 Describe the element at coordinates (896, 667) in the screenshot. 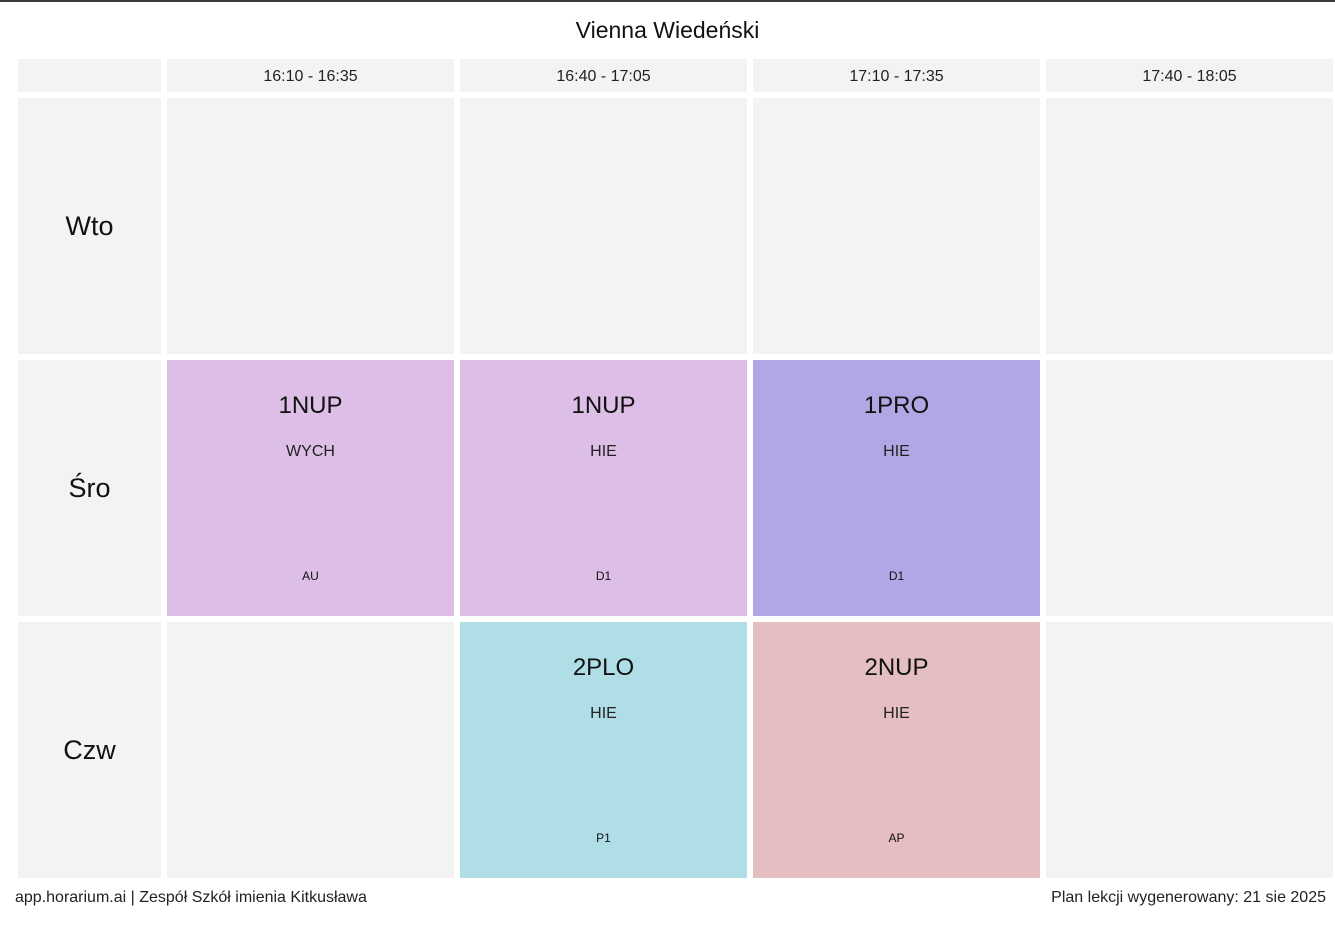

I see `lesson-class: 2NUP` at that location.